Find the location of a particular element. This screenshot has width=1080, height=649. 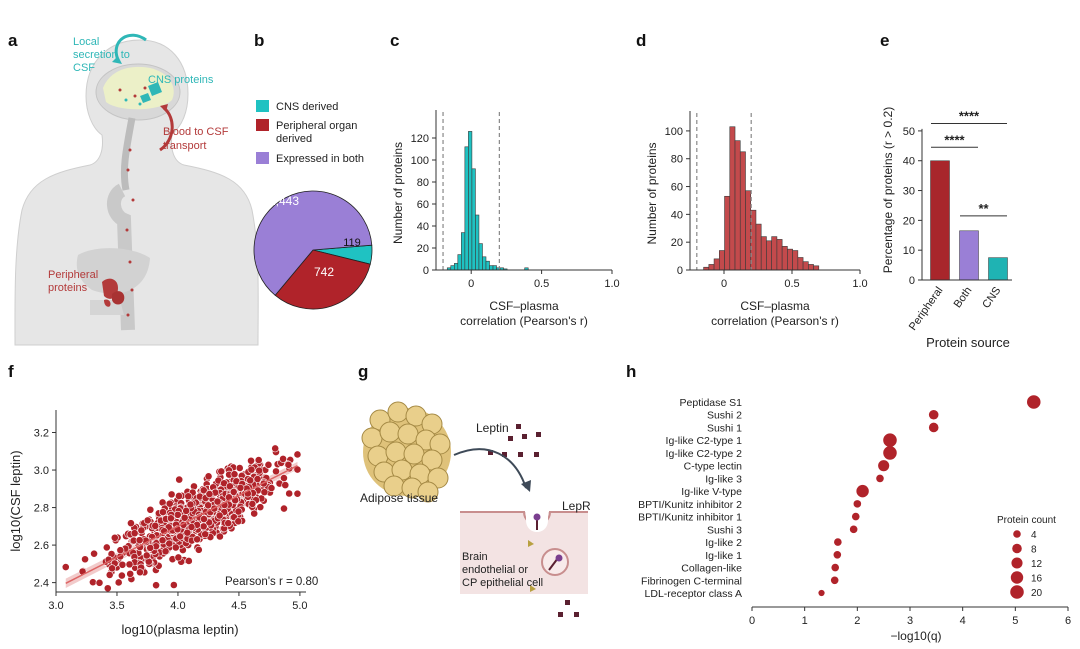

category-label: Sushi 2 is located at coordinates (724, 416).